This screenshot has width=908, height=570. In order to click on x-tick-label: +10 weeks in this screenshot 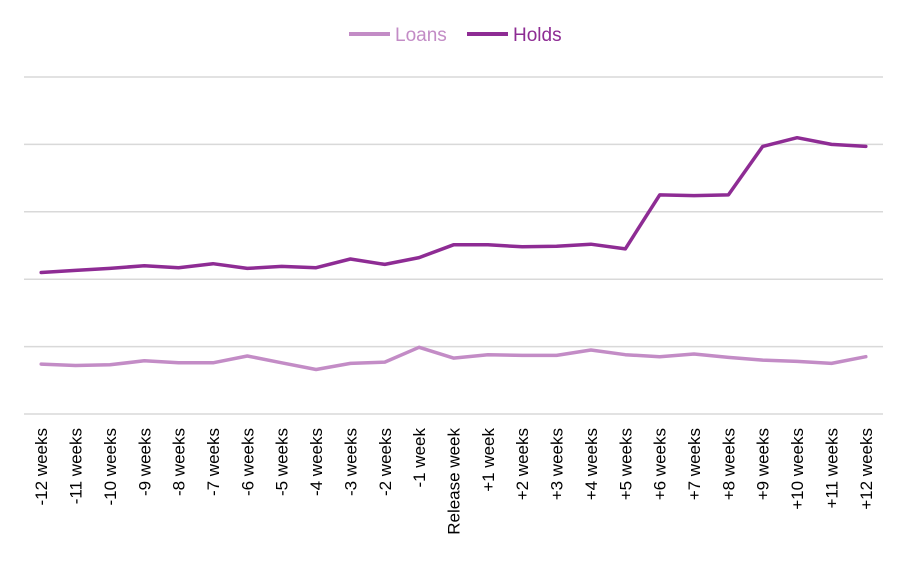, I will do `click(797, 469)`.